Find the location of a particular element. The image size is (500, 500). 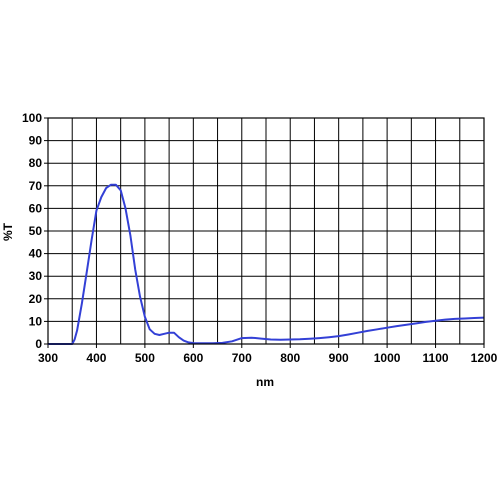

x-tick-label: 1100 is located at coordinates (436, 358).